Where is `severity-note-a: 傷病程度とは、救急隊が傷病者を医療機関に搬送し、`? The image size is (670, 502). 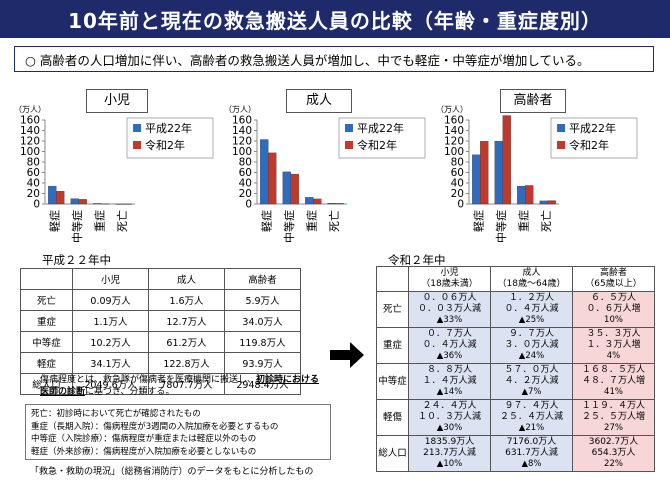
severity-note-a: 傷病程度とは、救急隊が傷病者を医療機関に搬送し、 is located at coordinates (148, 380).